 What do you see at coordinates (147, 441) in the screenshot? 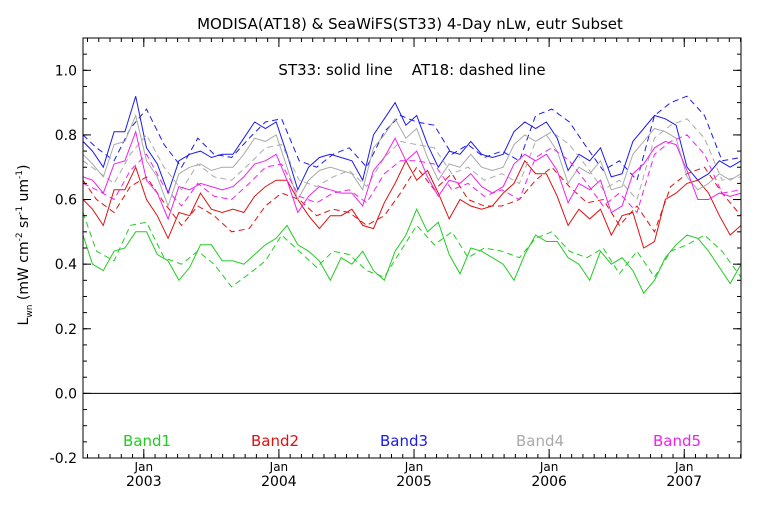
I see `legend-label-band1: Band1` at bounding box center [147, 441].